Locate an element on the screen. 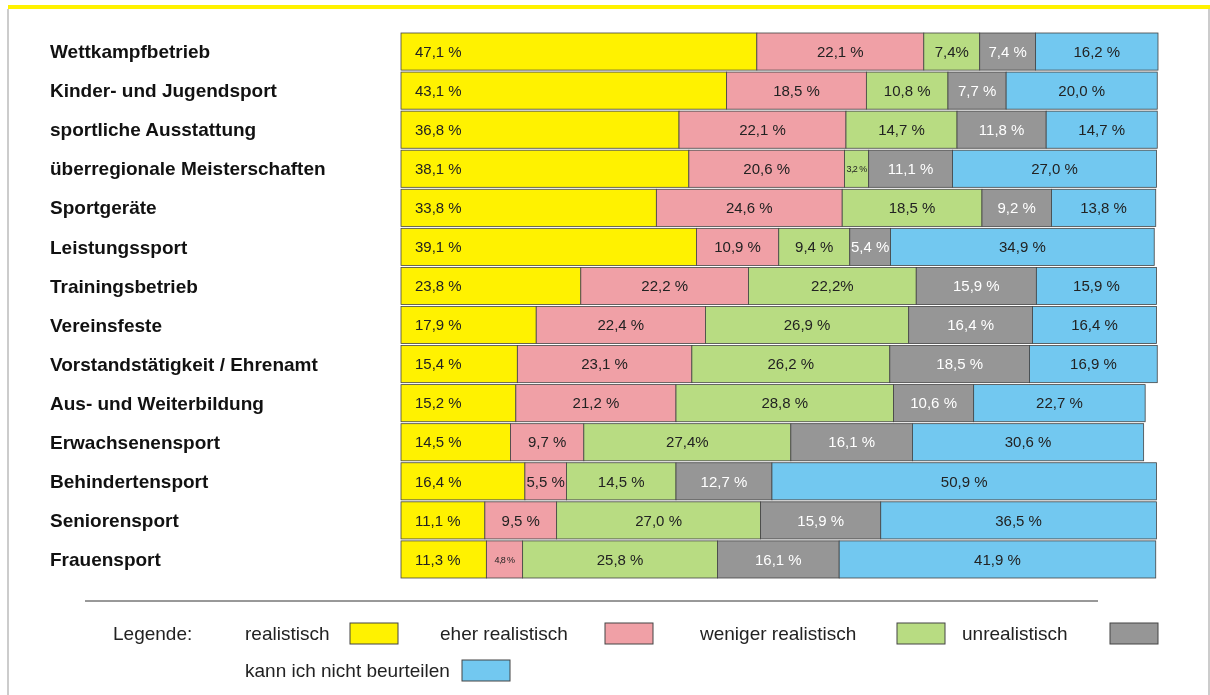 The height and width of the screenshot is (695, 1210). data-label: 9,7 % is located at coordinates (547, 442).